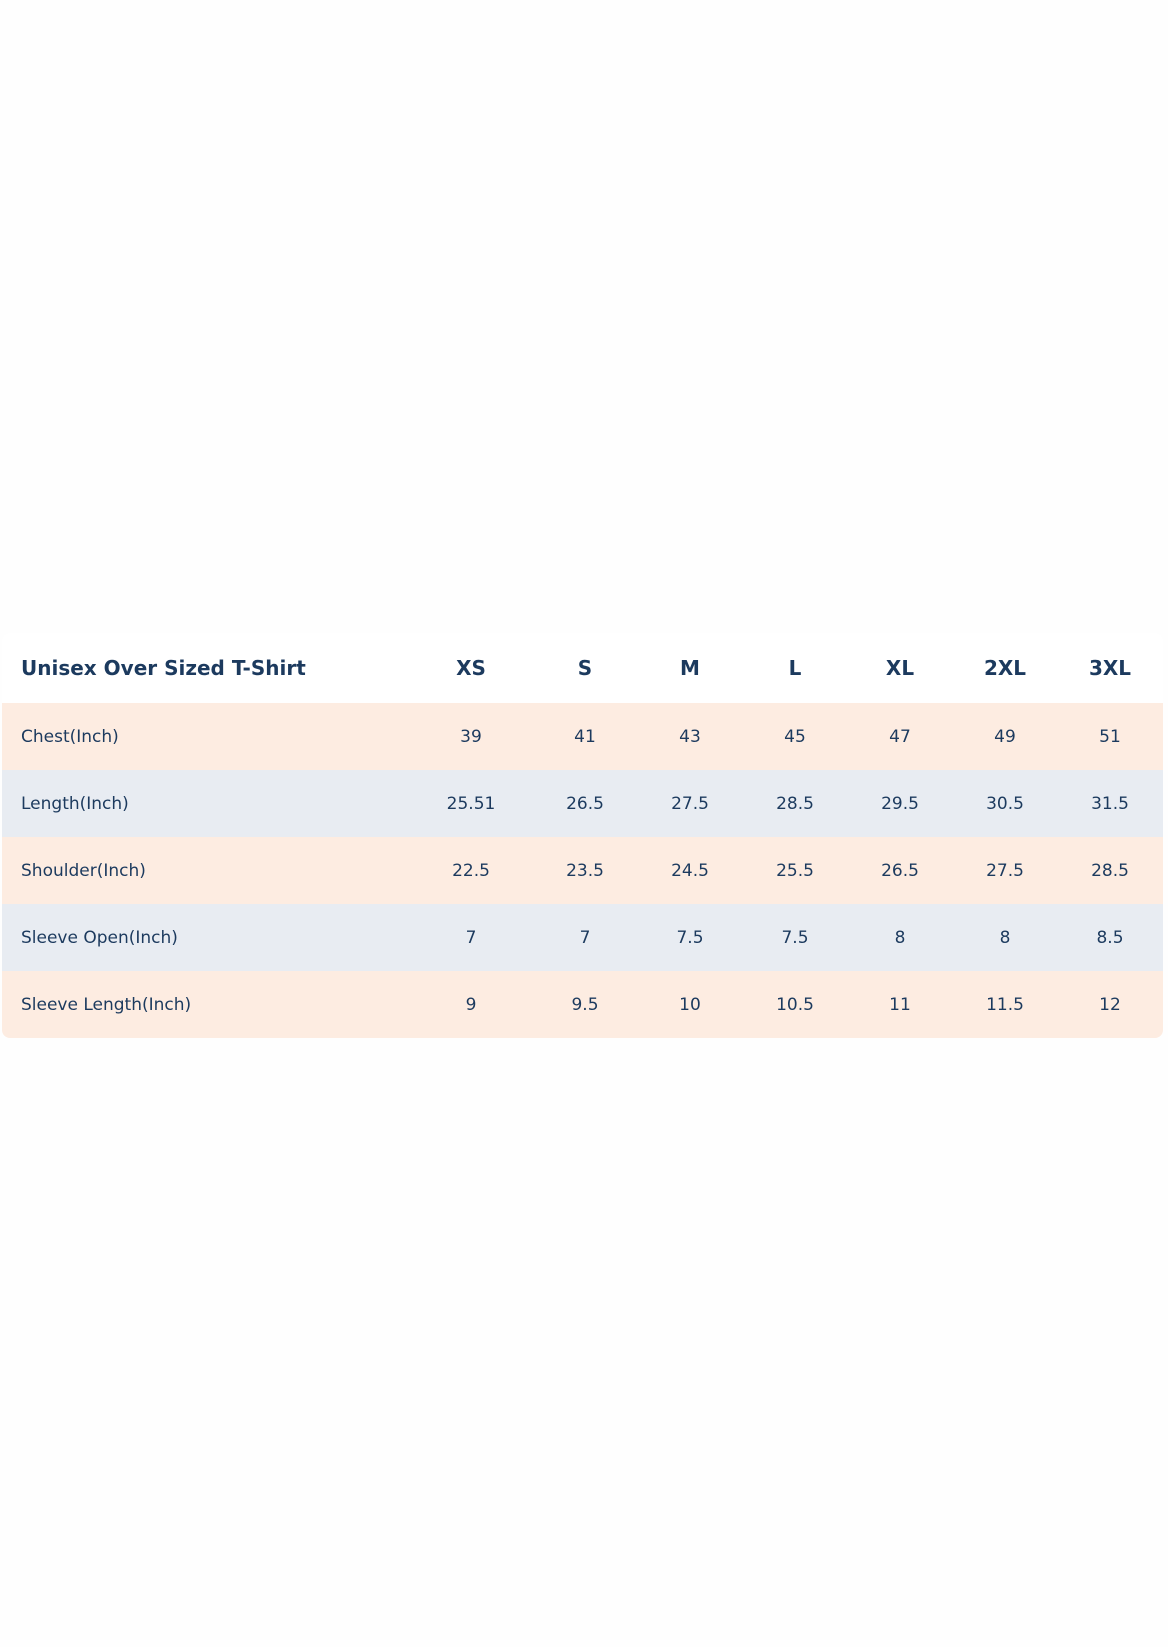 Image resolution: width=1168 pixels, height=1647 pixels. I want to click on cell-value: 47, so click(900, 736).